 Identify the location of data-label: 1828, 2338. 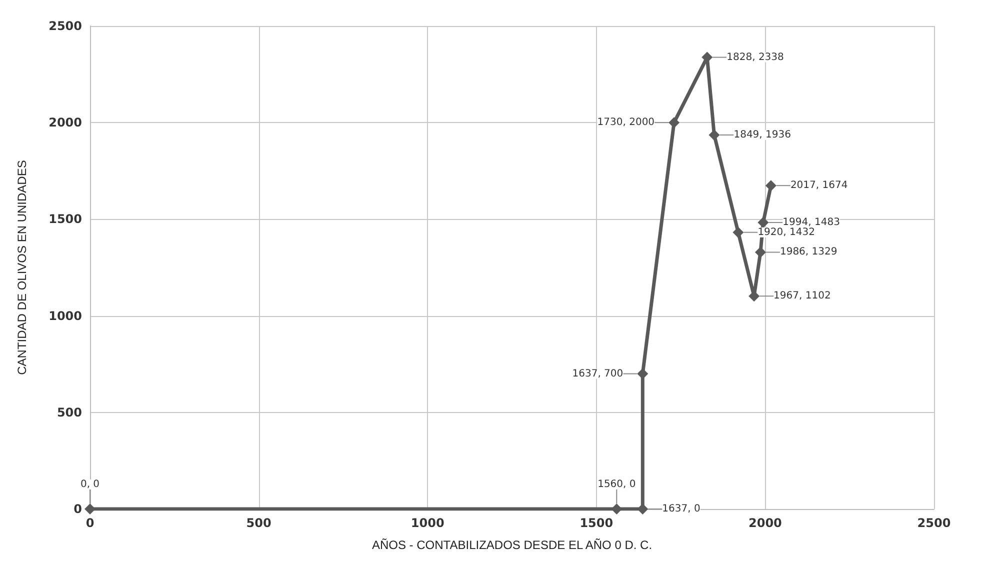
(755, 57).